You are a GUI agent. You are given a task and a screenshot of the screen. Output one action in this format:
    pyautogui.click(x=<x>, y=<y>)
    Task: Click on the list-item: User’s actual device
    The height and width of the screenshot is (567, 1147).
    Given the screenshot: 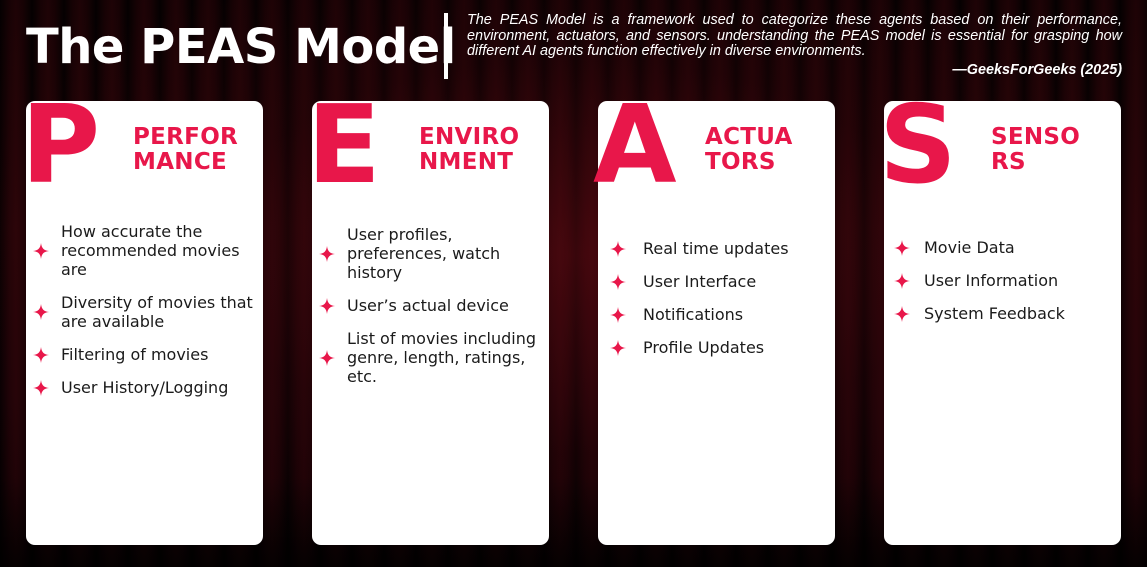 What is the action you would take?
    pyautogui.click(x=430, y=305)
    